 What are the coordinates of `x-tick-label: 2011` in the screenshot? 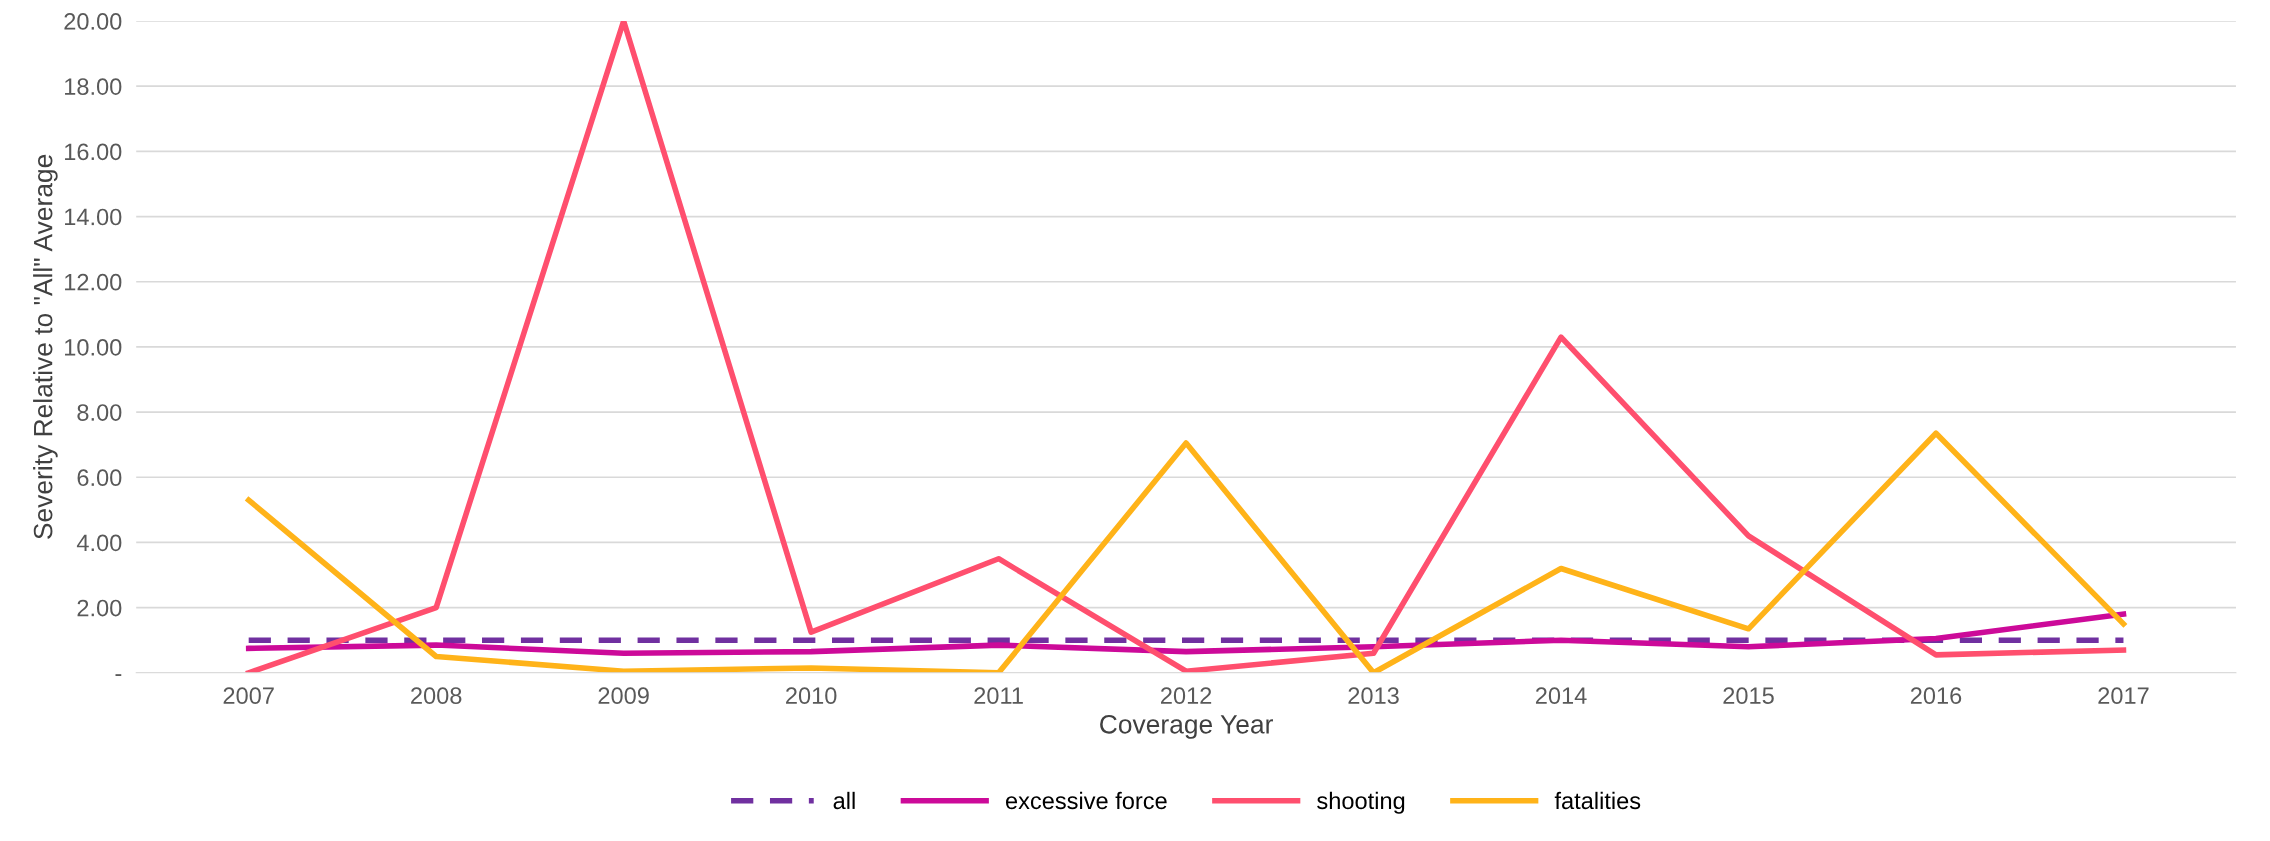 It's located at (998, 696).